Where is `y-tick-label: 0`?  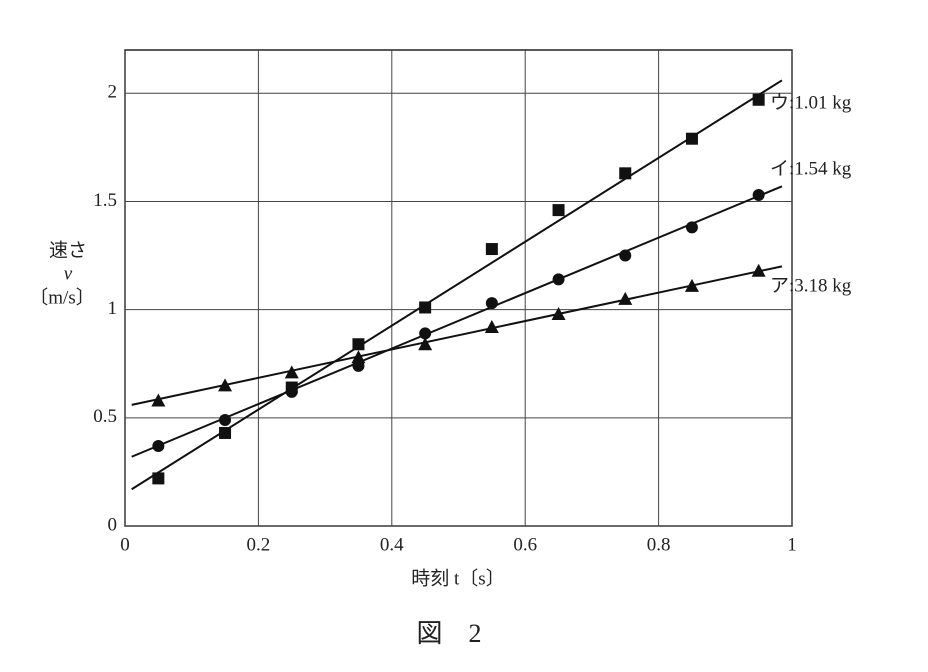
y-tick-label: 0 is located at coordinates (113, 524).